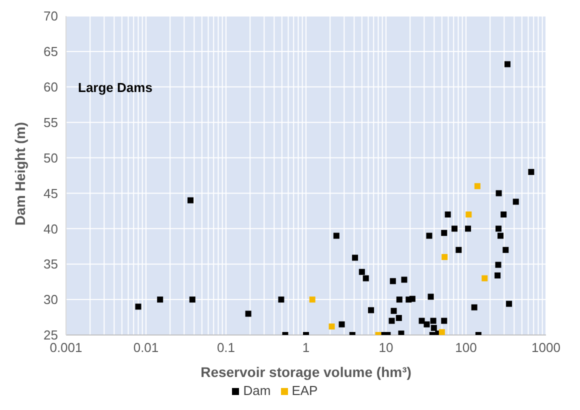 The width and height of the screenshot is (580, 410). Describe the element at coordinates (51, 122) in the screenshot. I see `y-tick-label: 55` at that location.